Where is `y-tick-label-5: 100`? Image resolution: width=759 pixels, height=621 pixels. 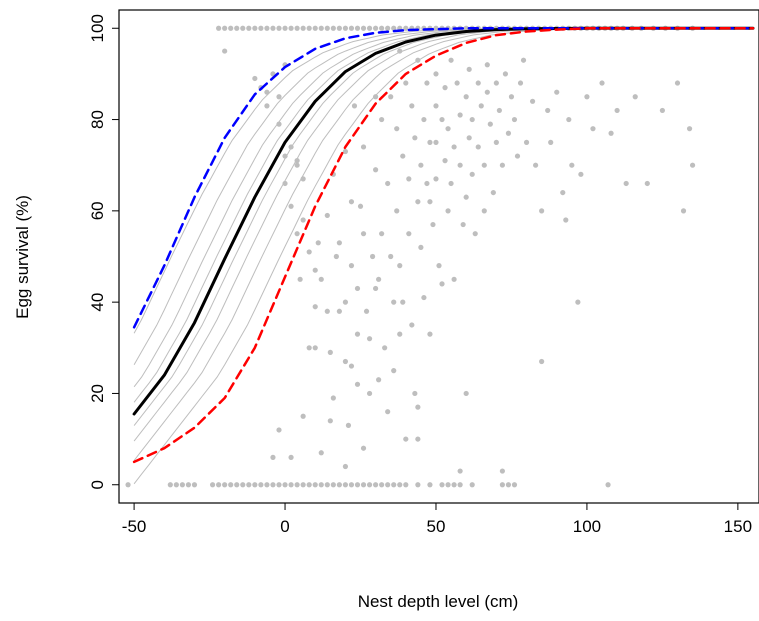
y-tick-label-5: 100 is located at coordinates (97, 28).